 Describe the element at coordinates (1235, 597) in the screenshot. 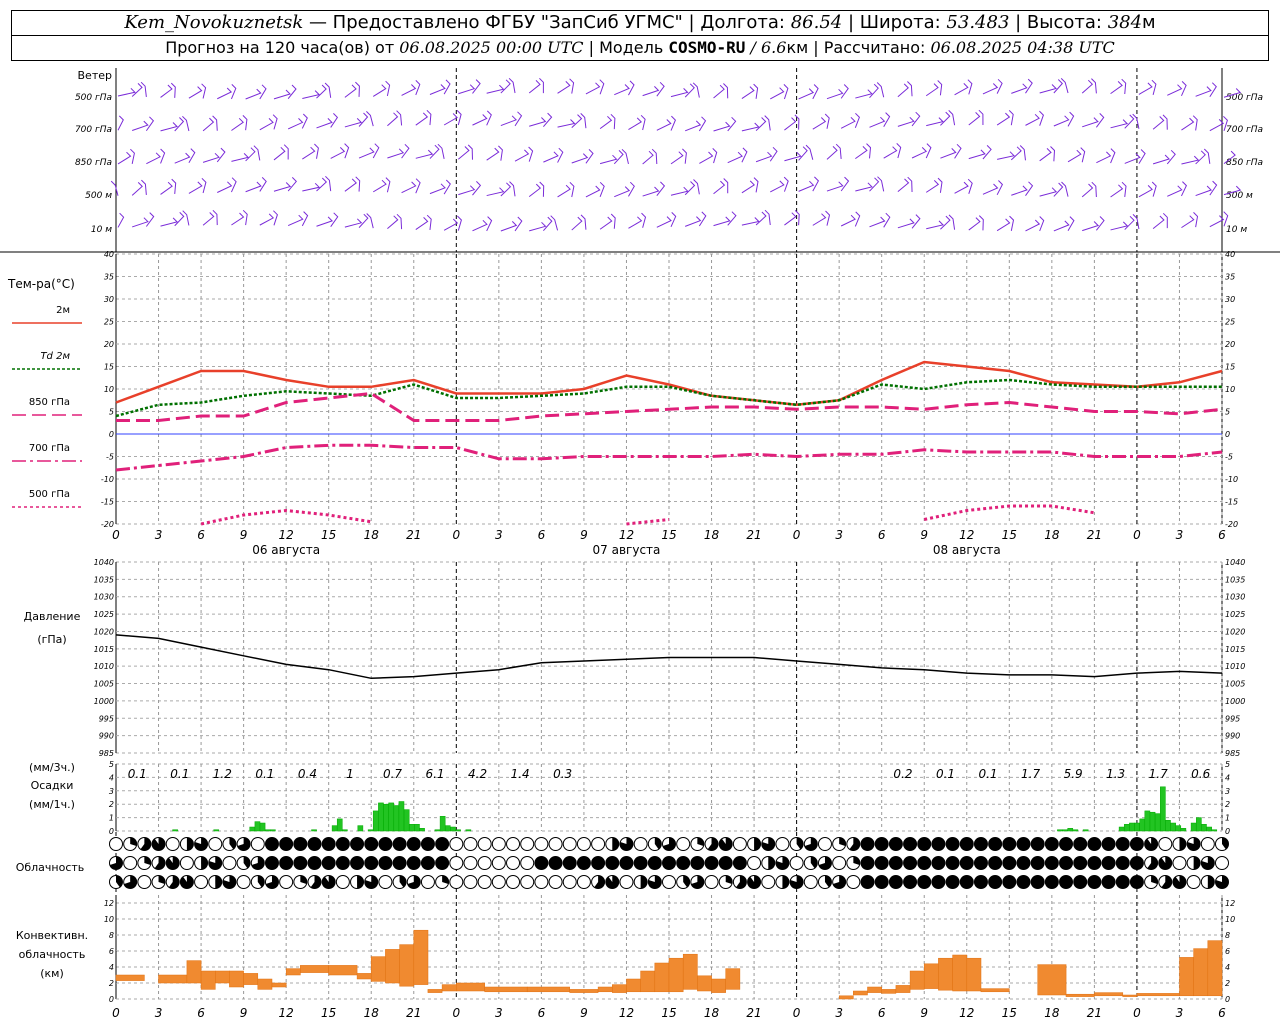

I see `pressure-ytick-right: 1030` at that location.